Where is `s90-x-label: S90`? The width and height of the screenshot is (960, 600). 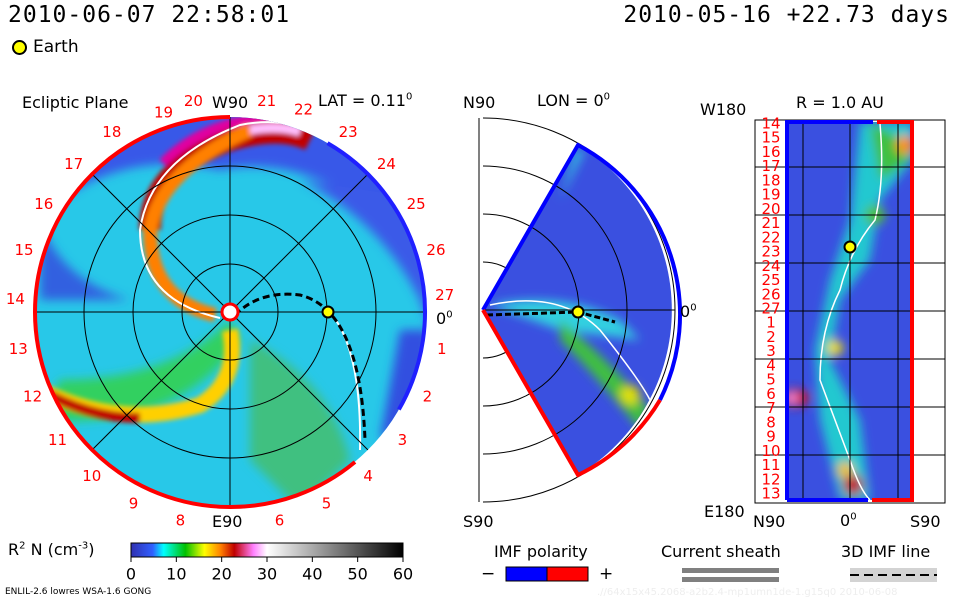 s90-x-label: S90 is located at coordinates (925, 521).